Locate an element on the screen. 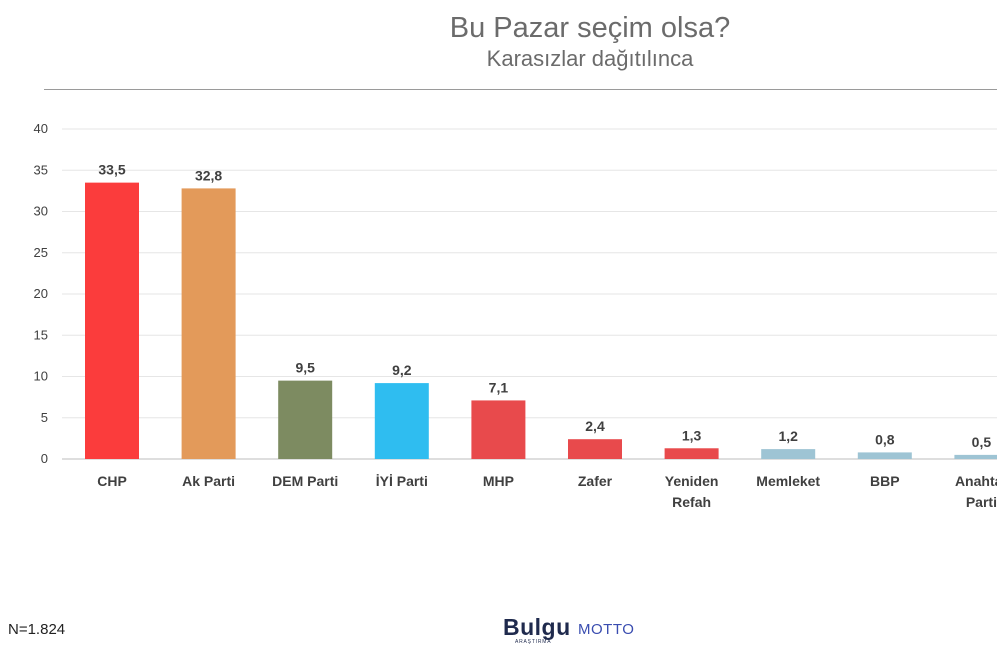  bulgu-logo-subtext: ARAŞTIRMA is located at coordinates (533, 642).